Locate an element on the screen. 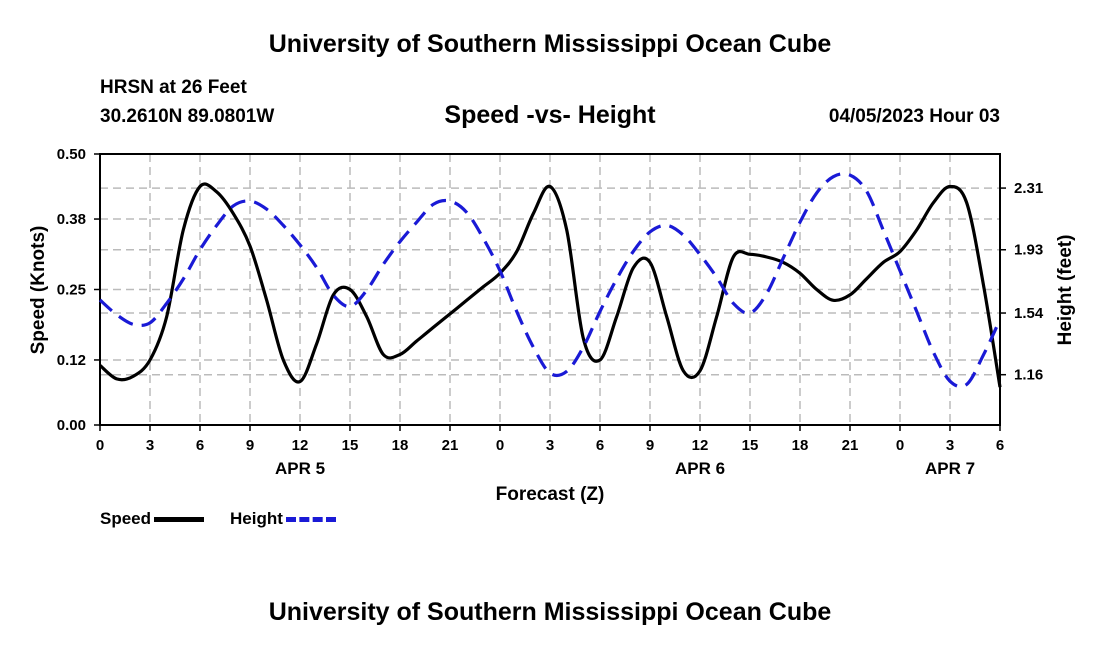 The height and width of the screenshot is (650, 1100). legend-speed: Speed is located at coordinates (152, 519).